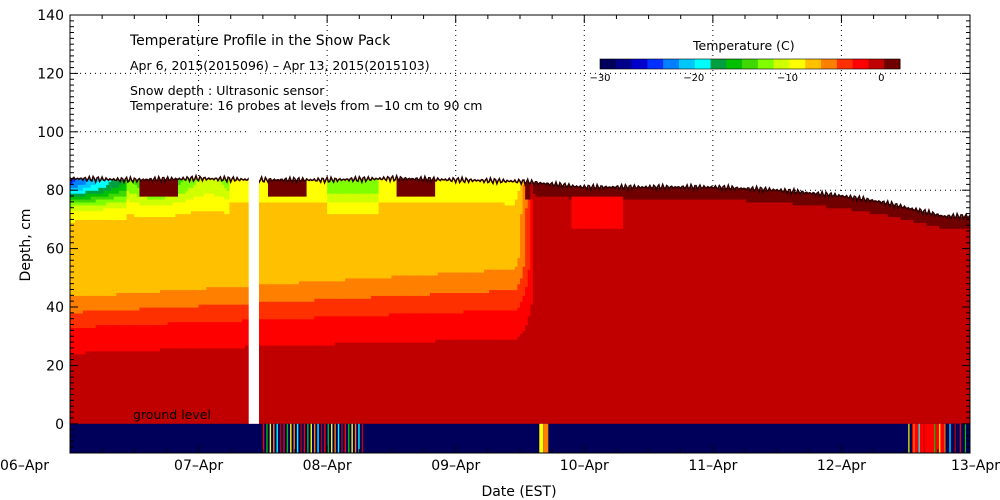 This screenshot has height=500, width=1000. I want to click on ground-cell, so click(520, 438).